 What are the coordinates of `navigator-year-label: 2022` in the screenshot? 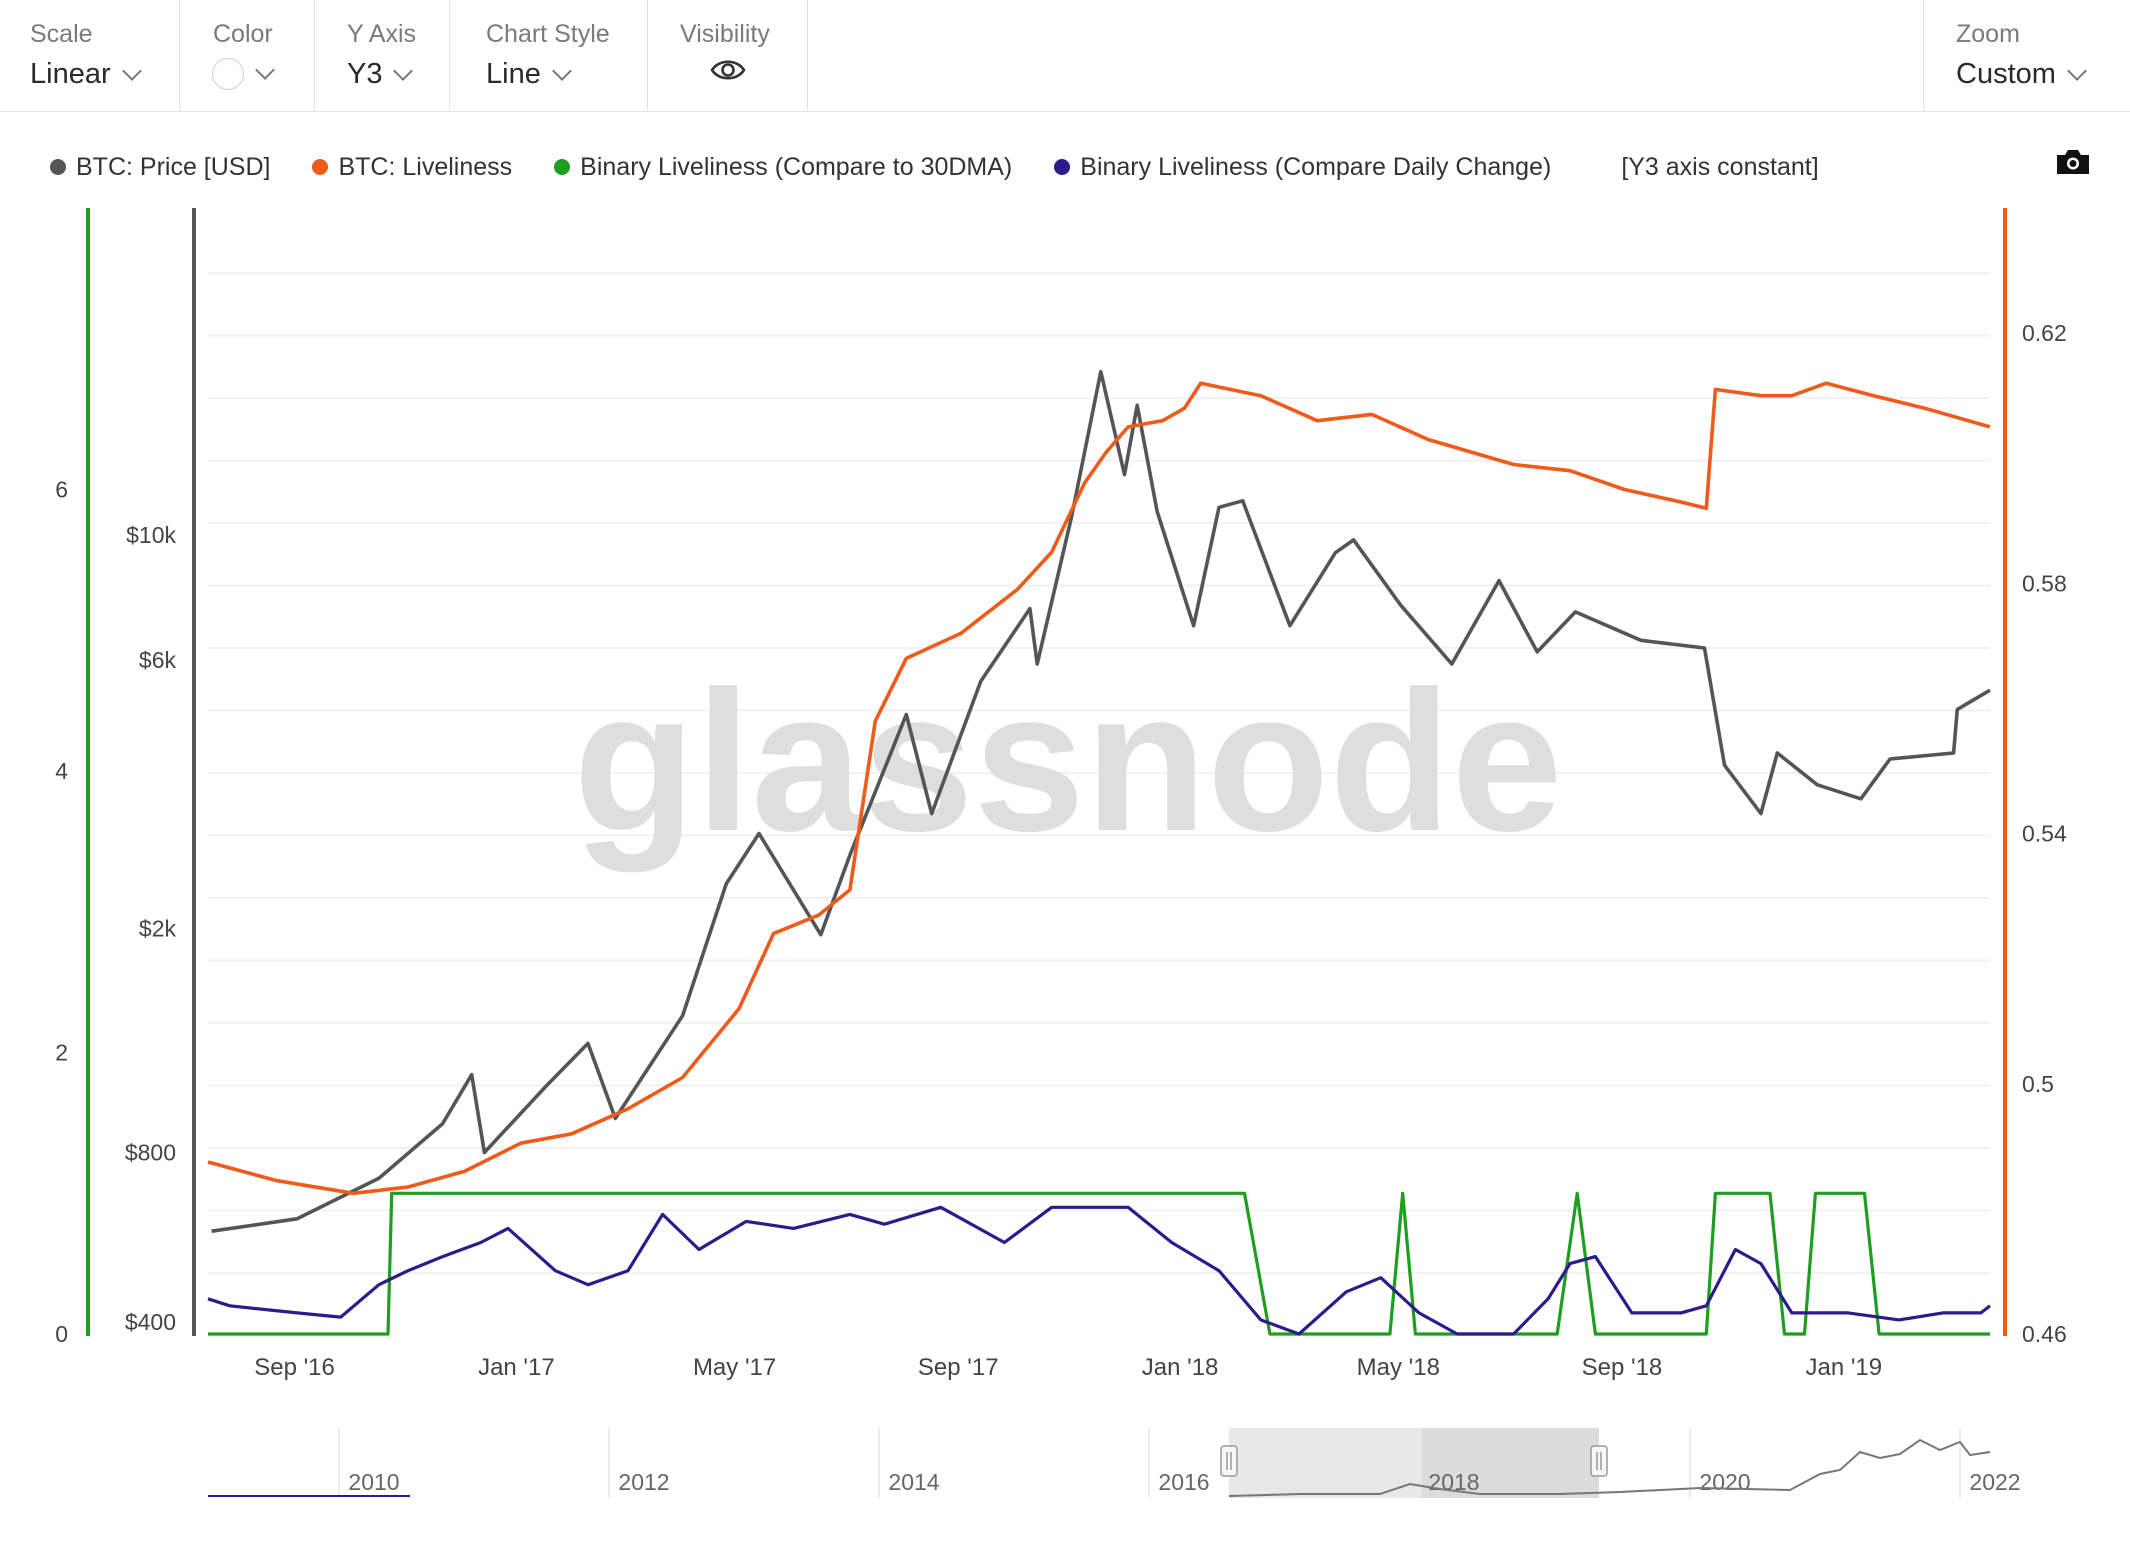 It's located at (1994, 1482).